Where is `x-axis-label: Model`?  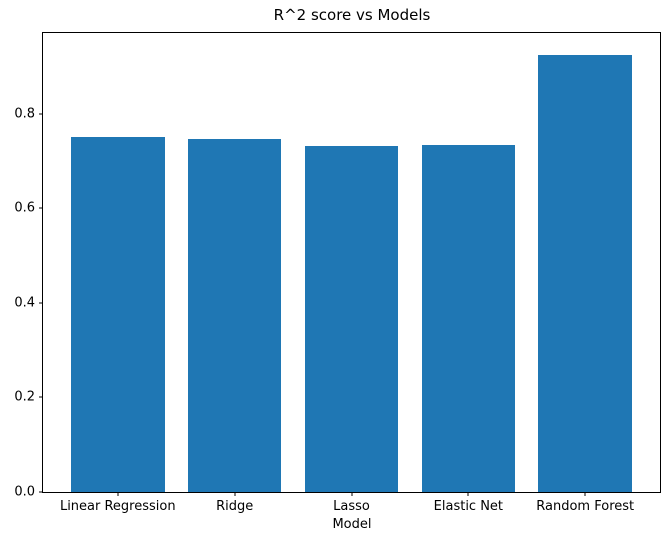 x-axis-label: Model is located at coordinates (352, 524).